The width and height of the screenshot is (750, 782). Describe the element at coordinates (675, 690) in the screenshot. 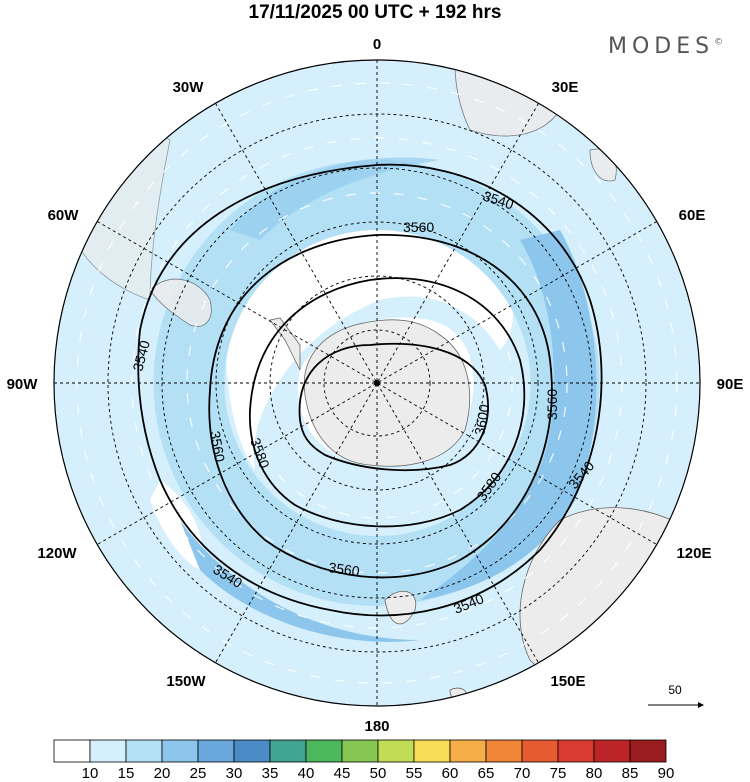

I see `wind-reference-label: 50` at that location.